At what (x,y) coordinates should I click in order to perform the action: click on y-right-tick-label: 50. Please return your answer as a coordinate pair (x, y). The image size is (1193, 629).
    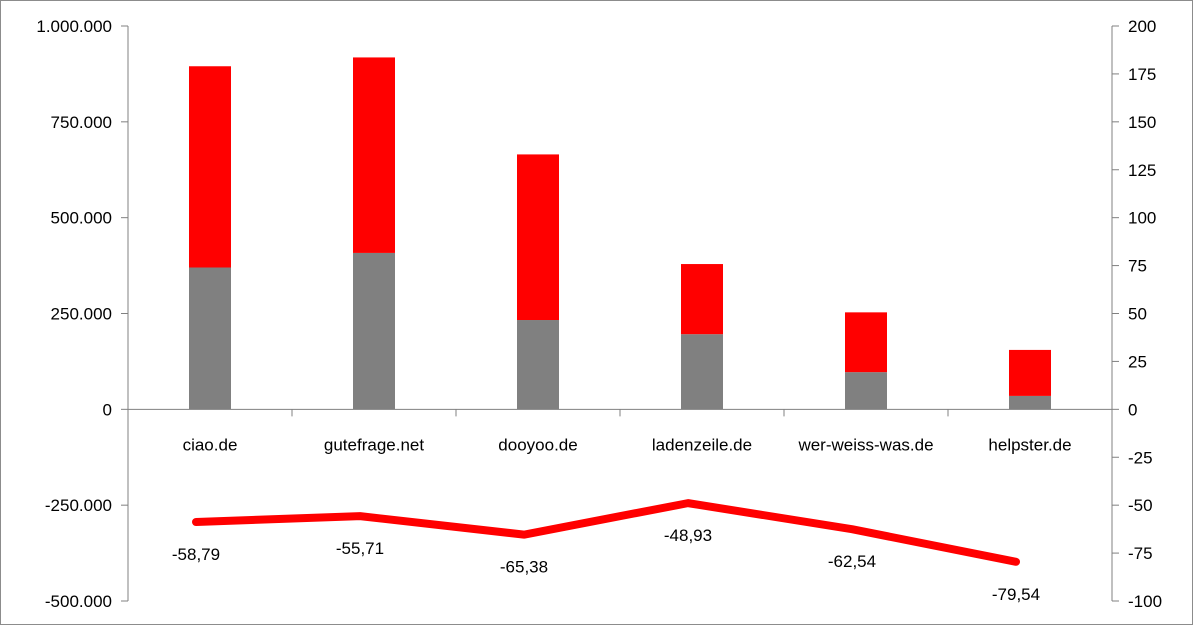
    Looking at the image, I should click on (1137, 314).